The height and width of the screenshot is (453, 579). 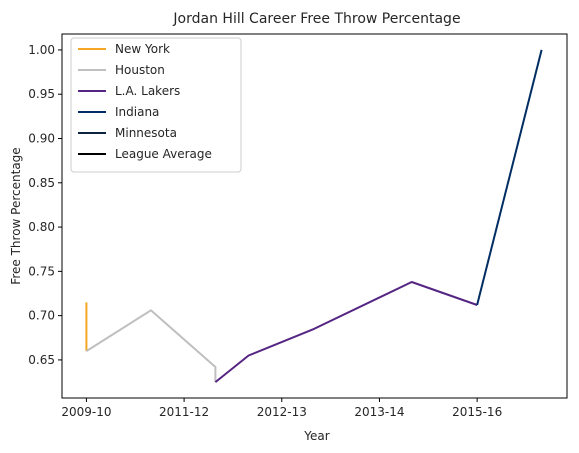 What do you see at coordinates (86, 412) in the screenshot?
I see `x-tick-label: 2009-10` at bounding box center [86, 412].